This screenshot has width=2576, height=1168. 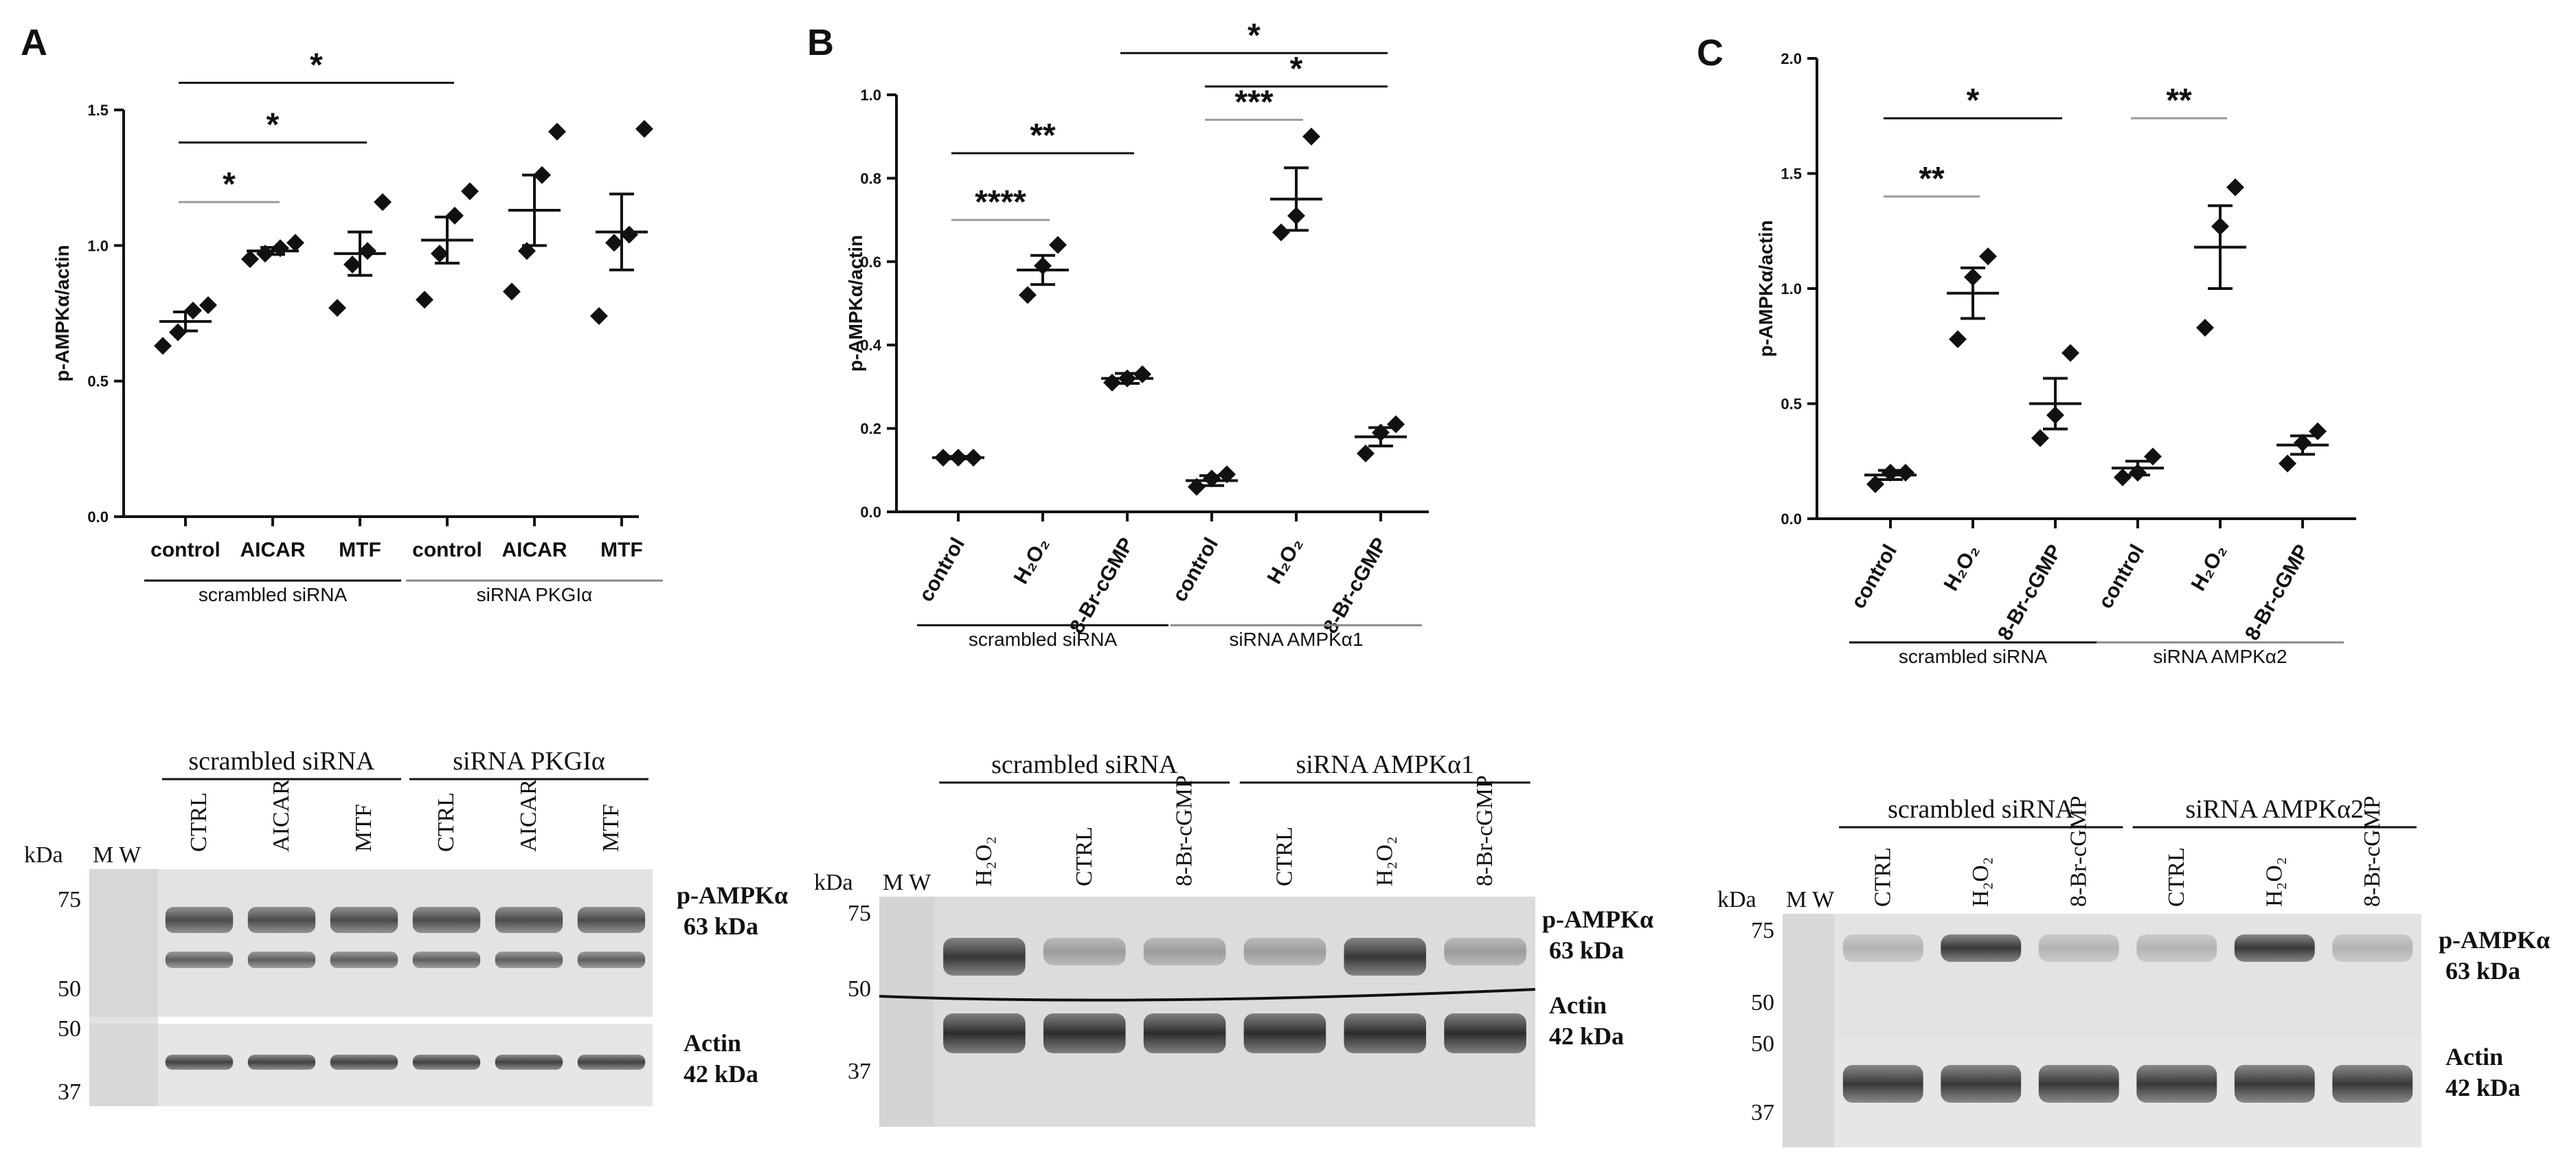 What do you see at coordinates (2102, 975) in the screenshot?
I see `blot-membrane-top` at bounding box center [2102, 975].